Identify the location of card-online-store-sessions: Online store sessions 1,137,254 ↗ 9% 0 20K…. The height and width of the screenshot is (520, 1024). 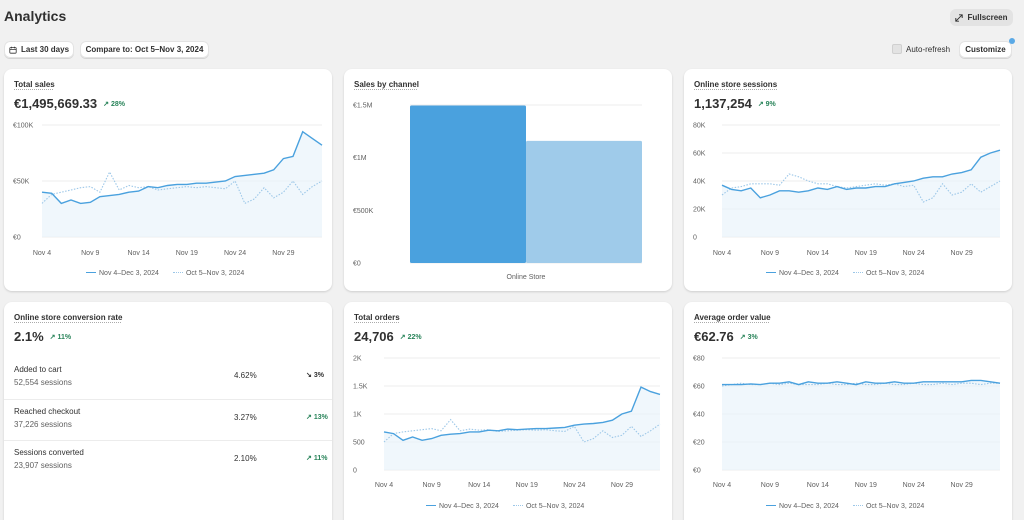
(848, 180).